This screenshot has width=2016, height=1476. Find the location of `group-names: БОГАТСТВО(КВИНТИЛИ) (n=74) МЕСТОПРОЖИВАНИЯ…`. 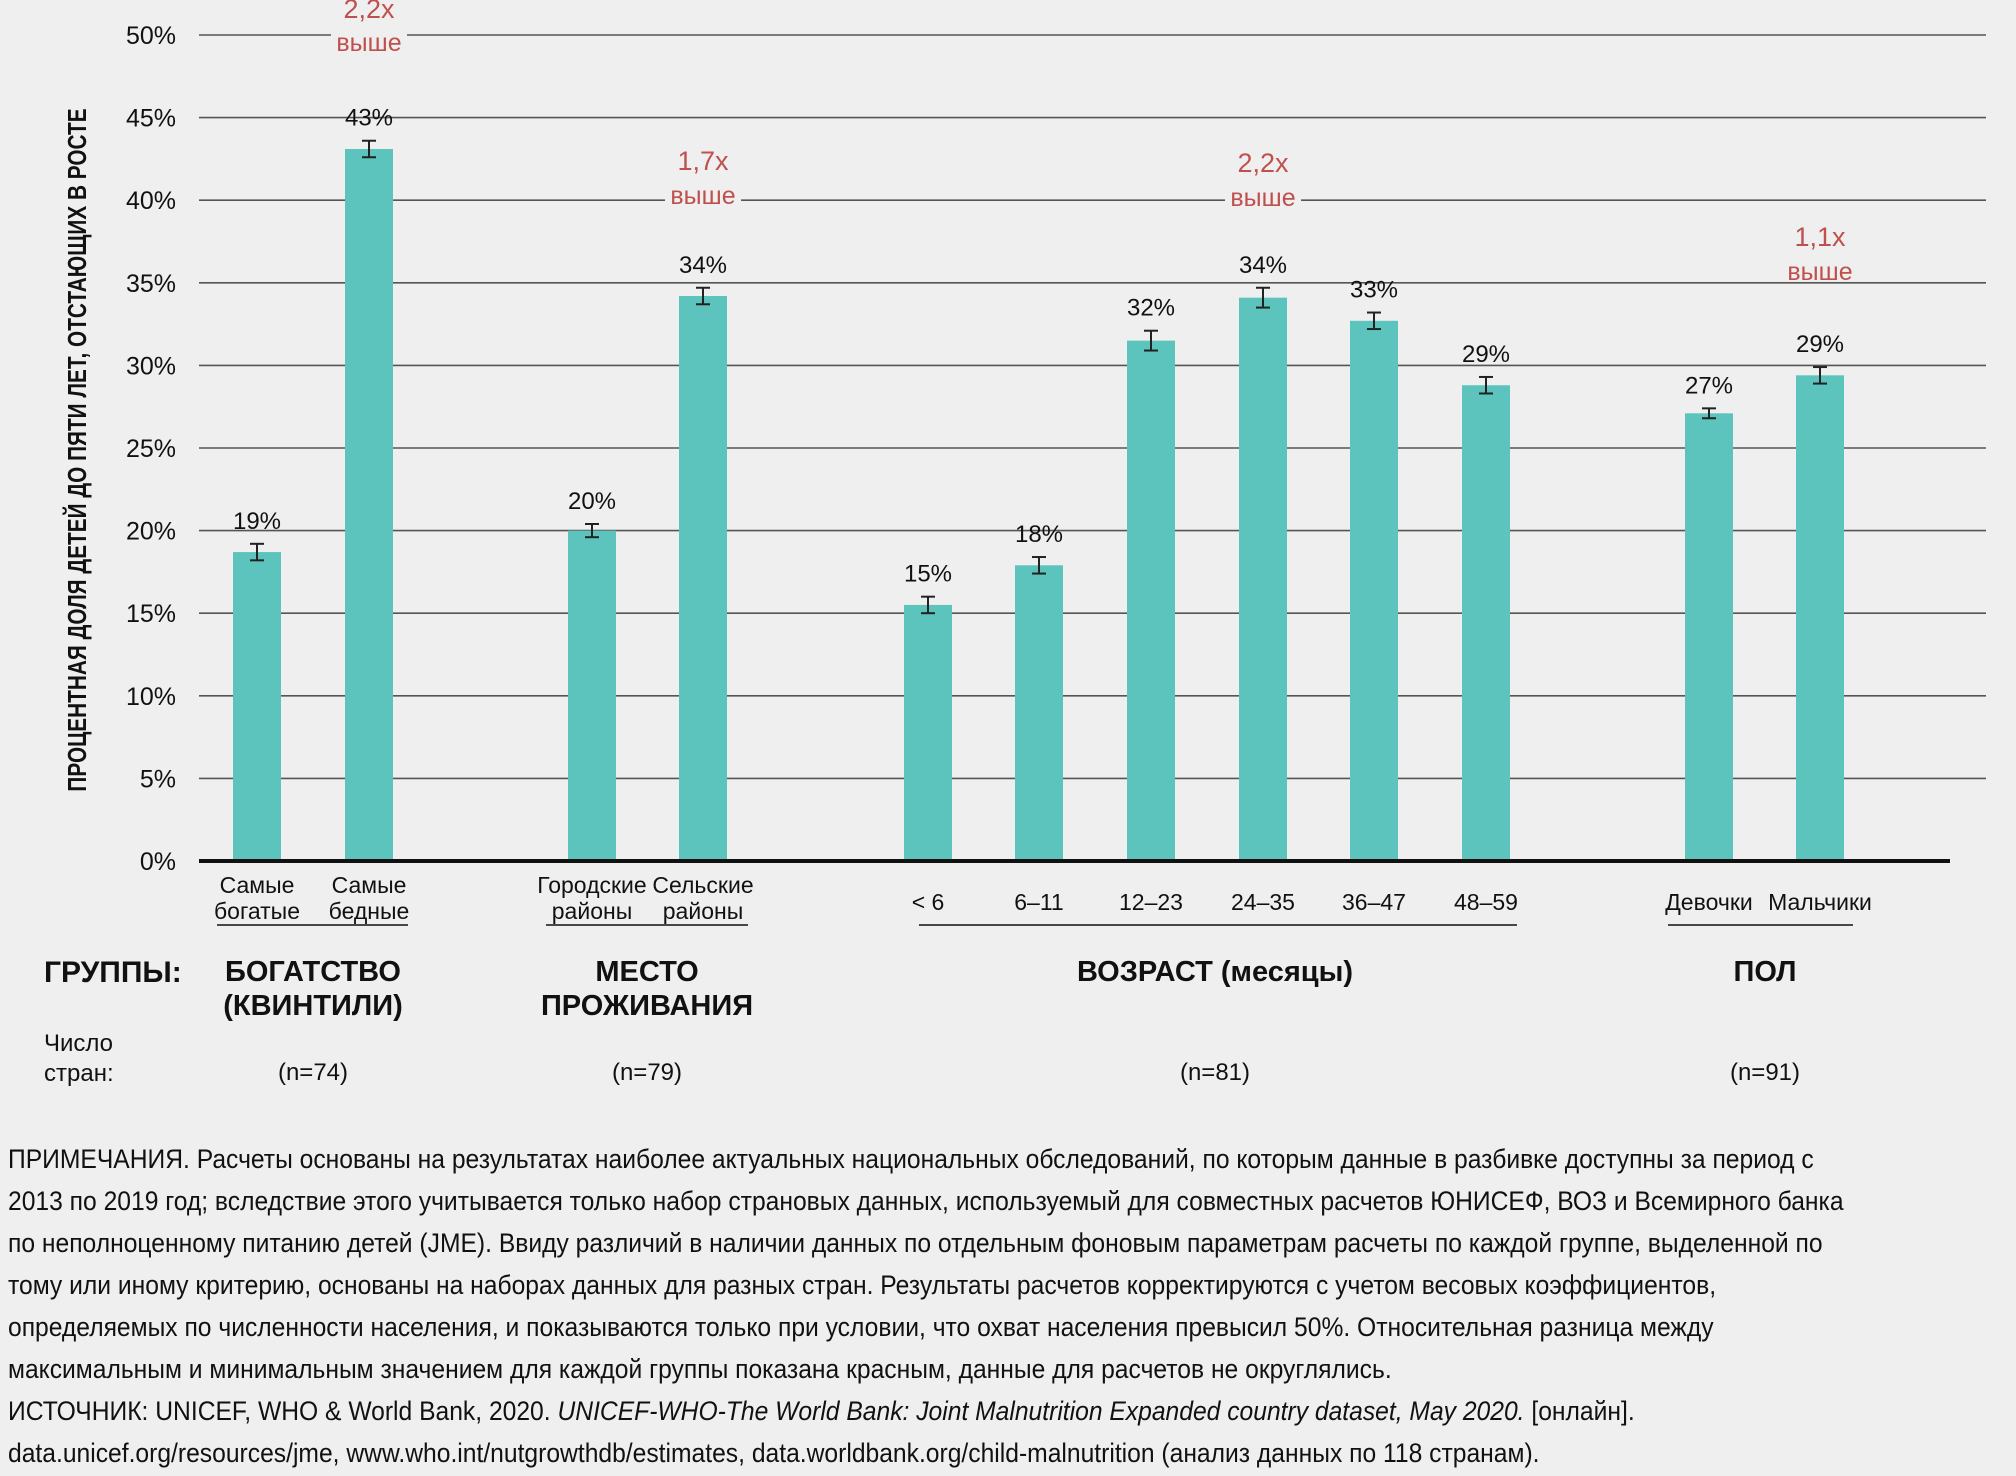

group-names: БОГАТСТВО(КВИНТИЛИ) (n=74) МЕСТОПРОЖИВАНИЯ… is located at coordinates (1011, 1021).